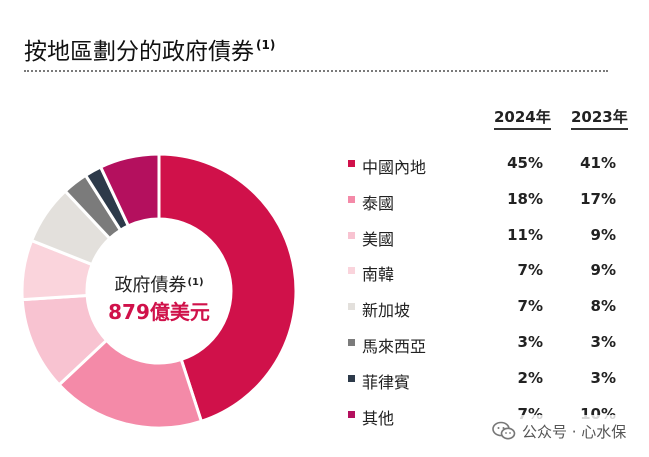  I want to click on value-2023: 8%, so click(603, 306).